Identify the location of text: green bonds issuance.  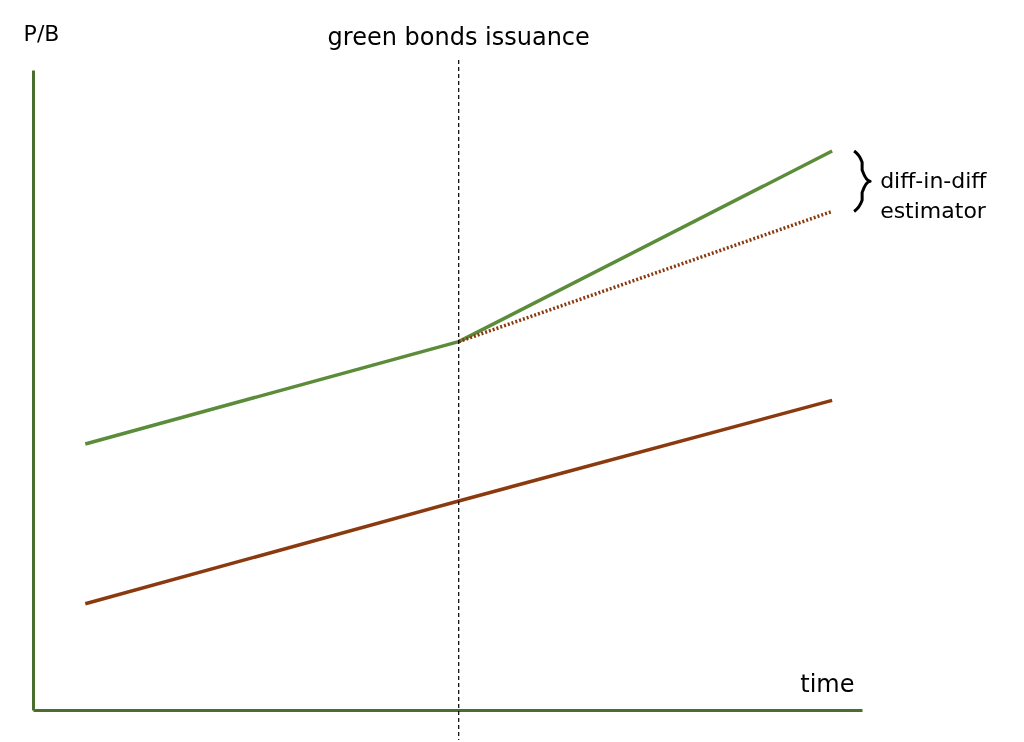
(458, 37).